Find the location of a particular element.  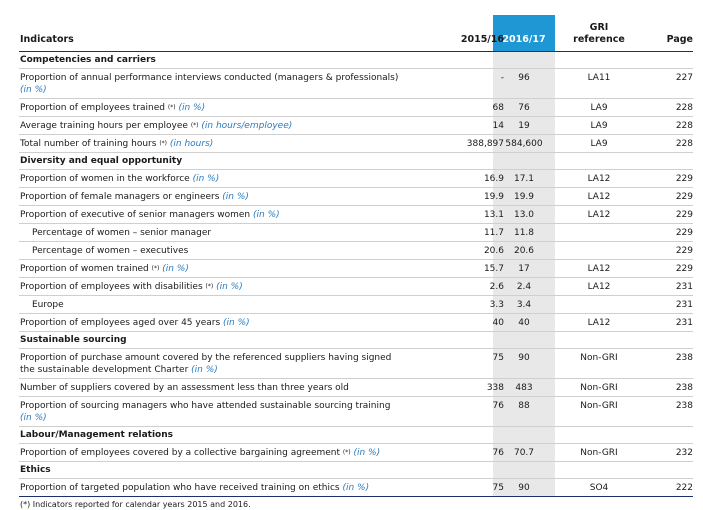

value-2016-17: 19 is located at coordinates (524, 125).